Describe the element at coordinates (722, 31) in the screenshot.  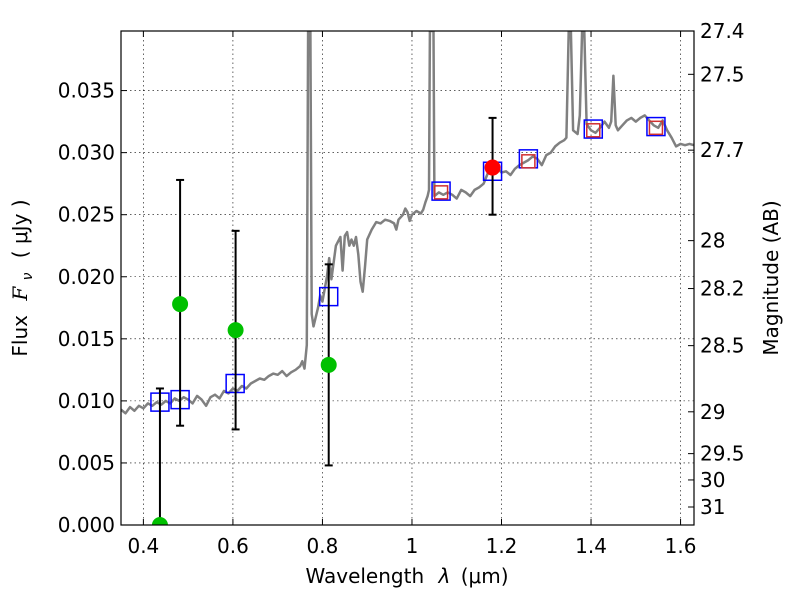
I see `right-tick-label: 27.4` at that location.